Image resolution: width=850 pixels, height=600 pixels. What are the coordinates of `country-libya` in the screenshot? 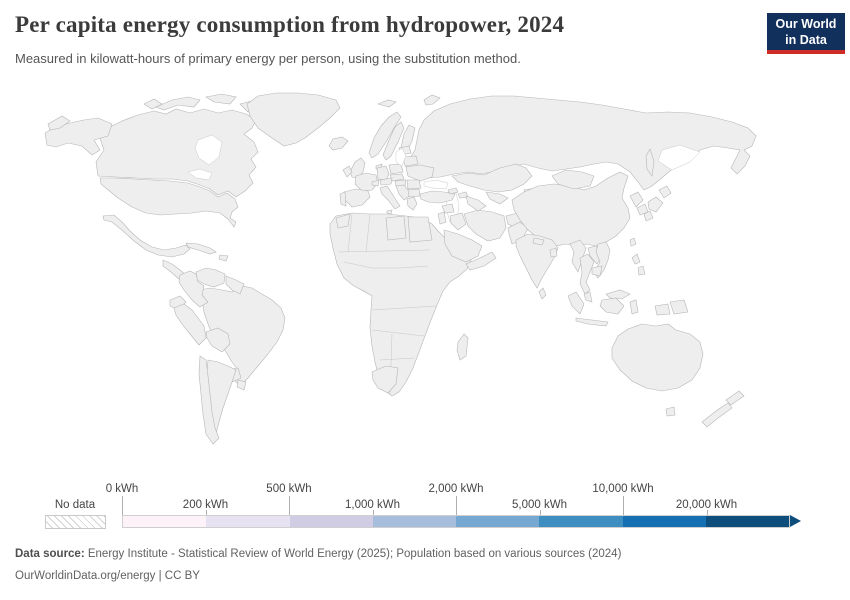 It's located at (396, 228).